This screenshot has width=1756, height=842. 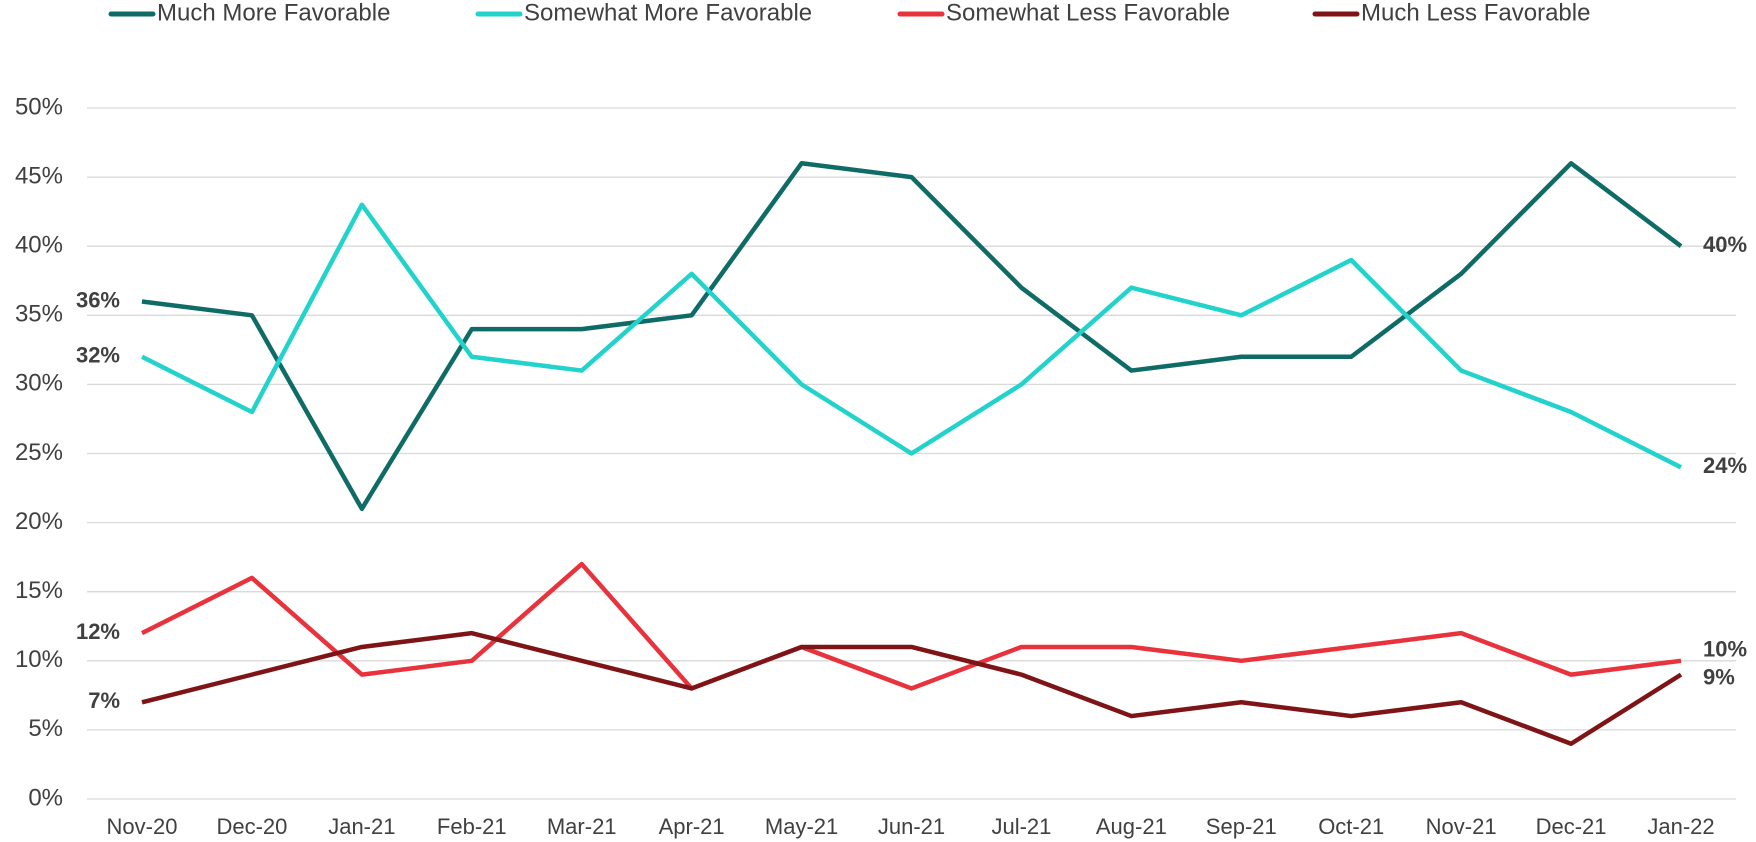 I want to click on y-tick-label: 40%, so click(x=39, y=245).